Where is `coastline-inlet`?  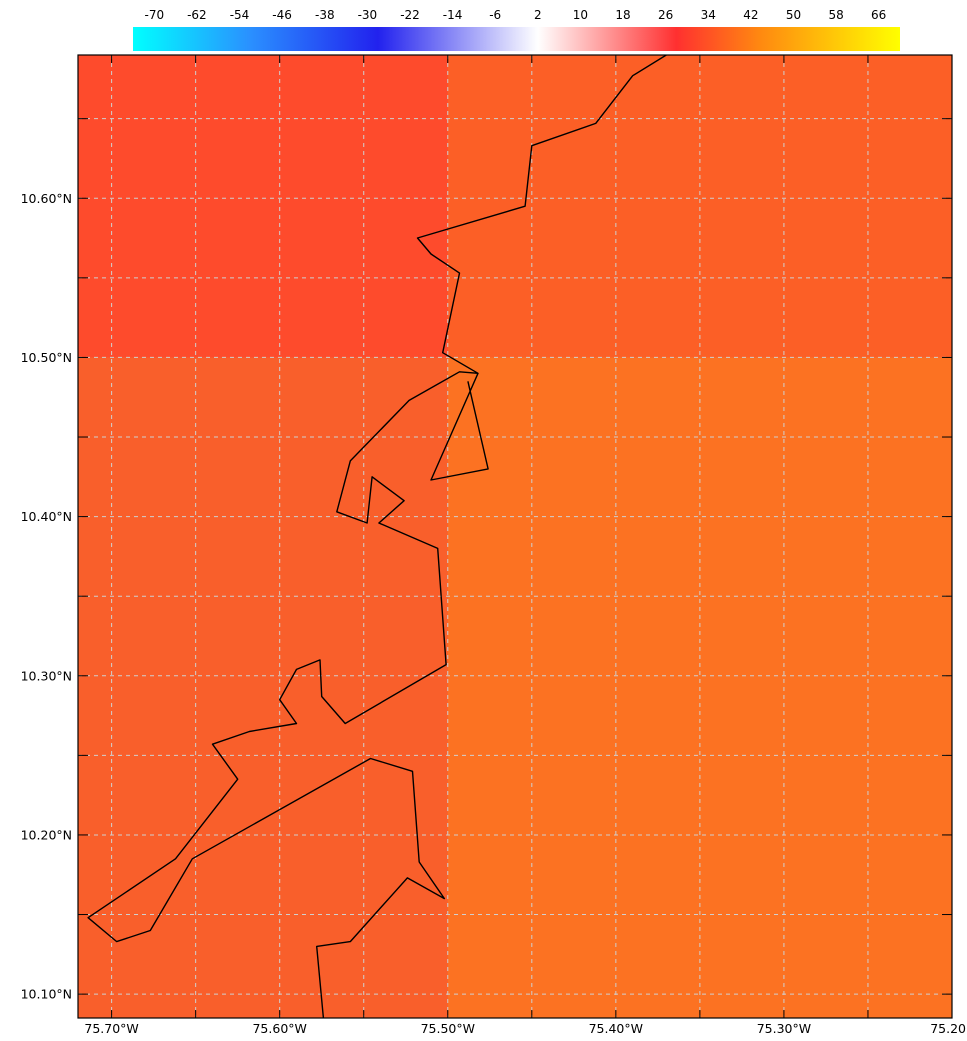
coastline-inlet is located at coordinates (459, 427).